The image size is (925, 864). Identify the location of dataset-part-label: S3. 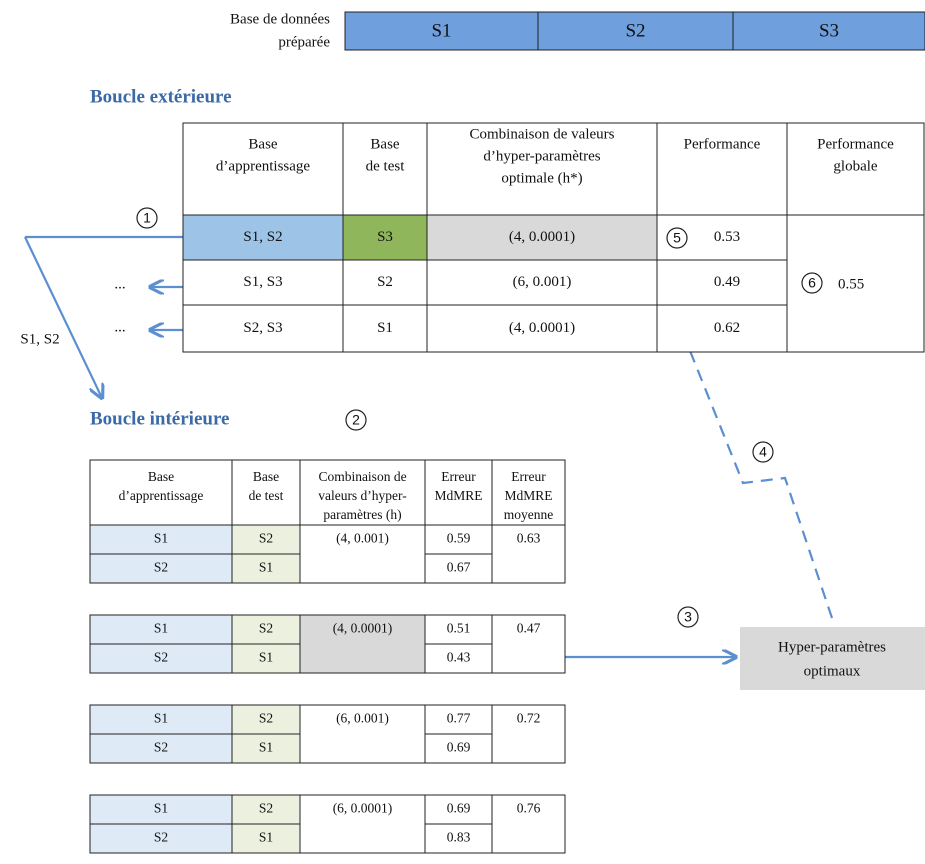
(829, 30).